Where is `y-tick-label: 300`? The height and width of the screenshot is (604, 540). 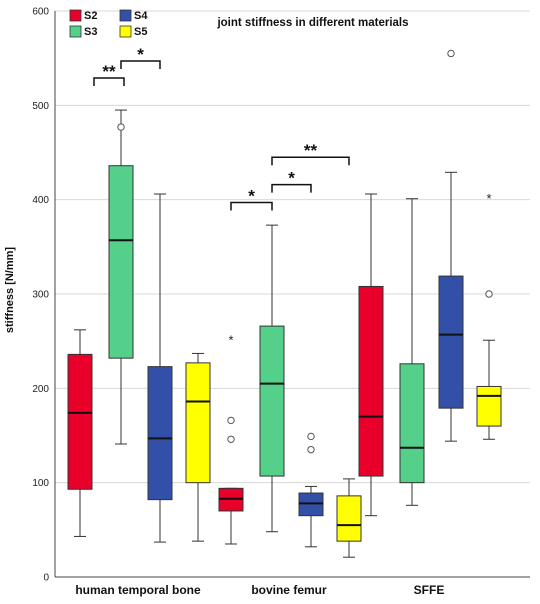
y-tick-label: 300 is located at coordinates (40, 295).